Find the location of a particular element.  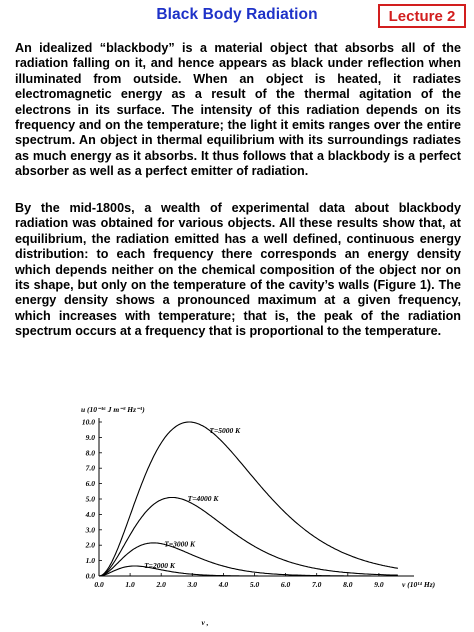

x-tick-label: 0.0 is located at coordinates (99, 584).